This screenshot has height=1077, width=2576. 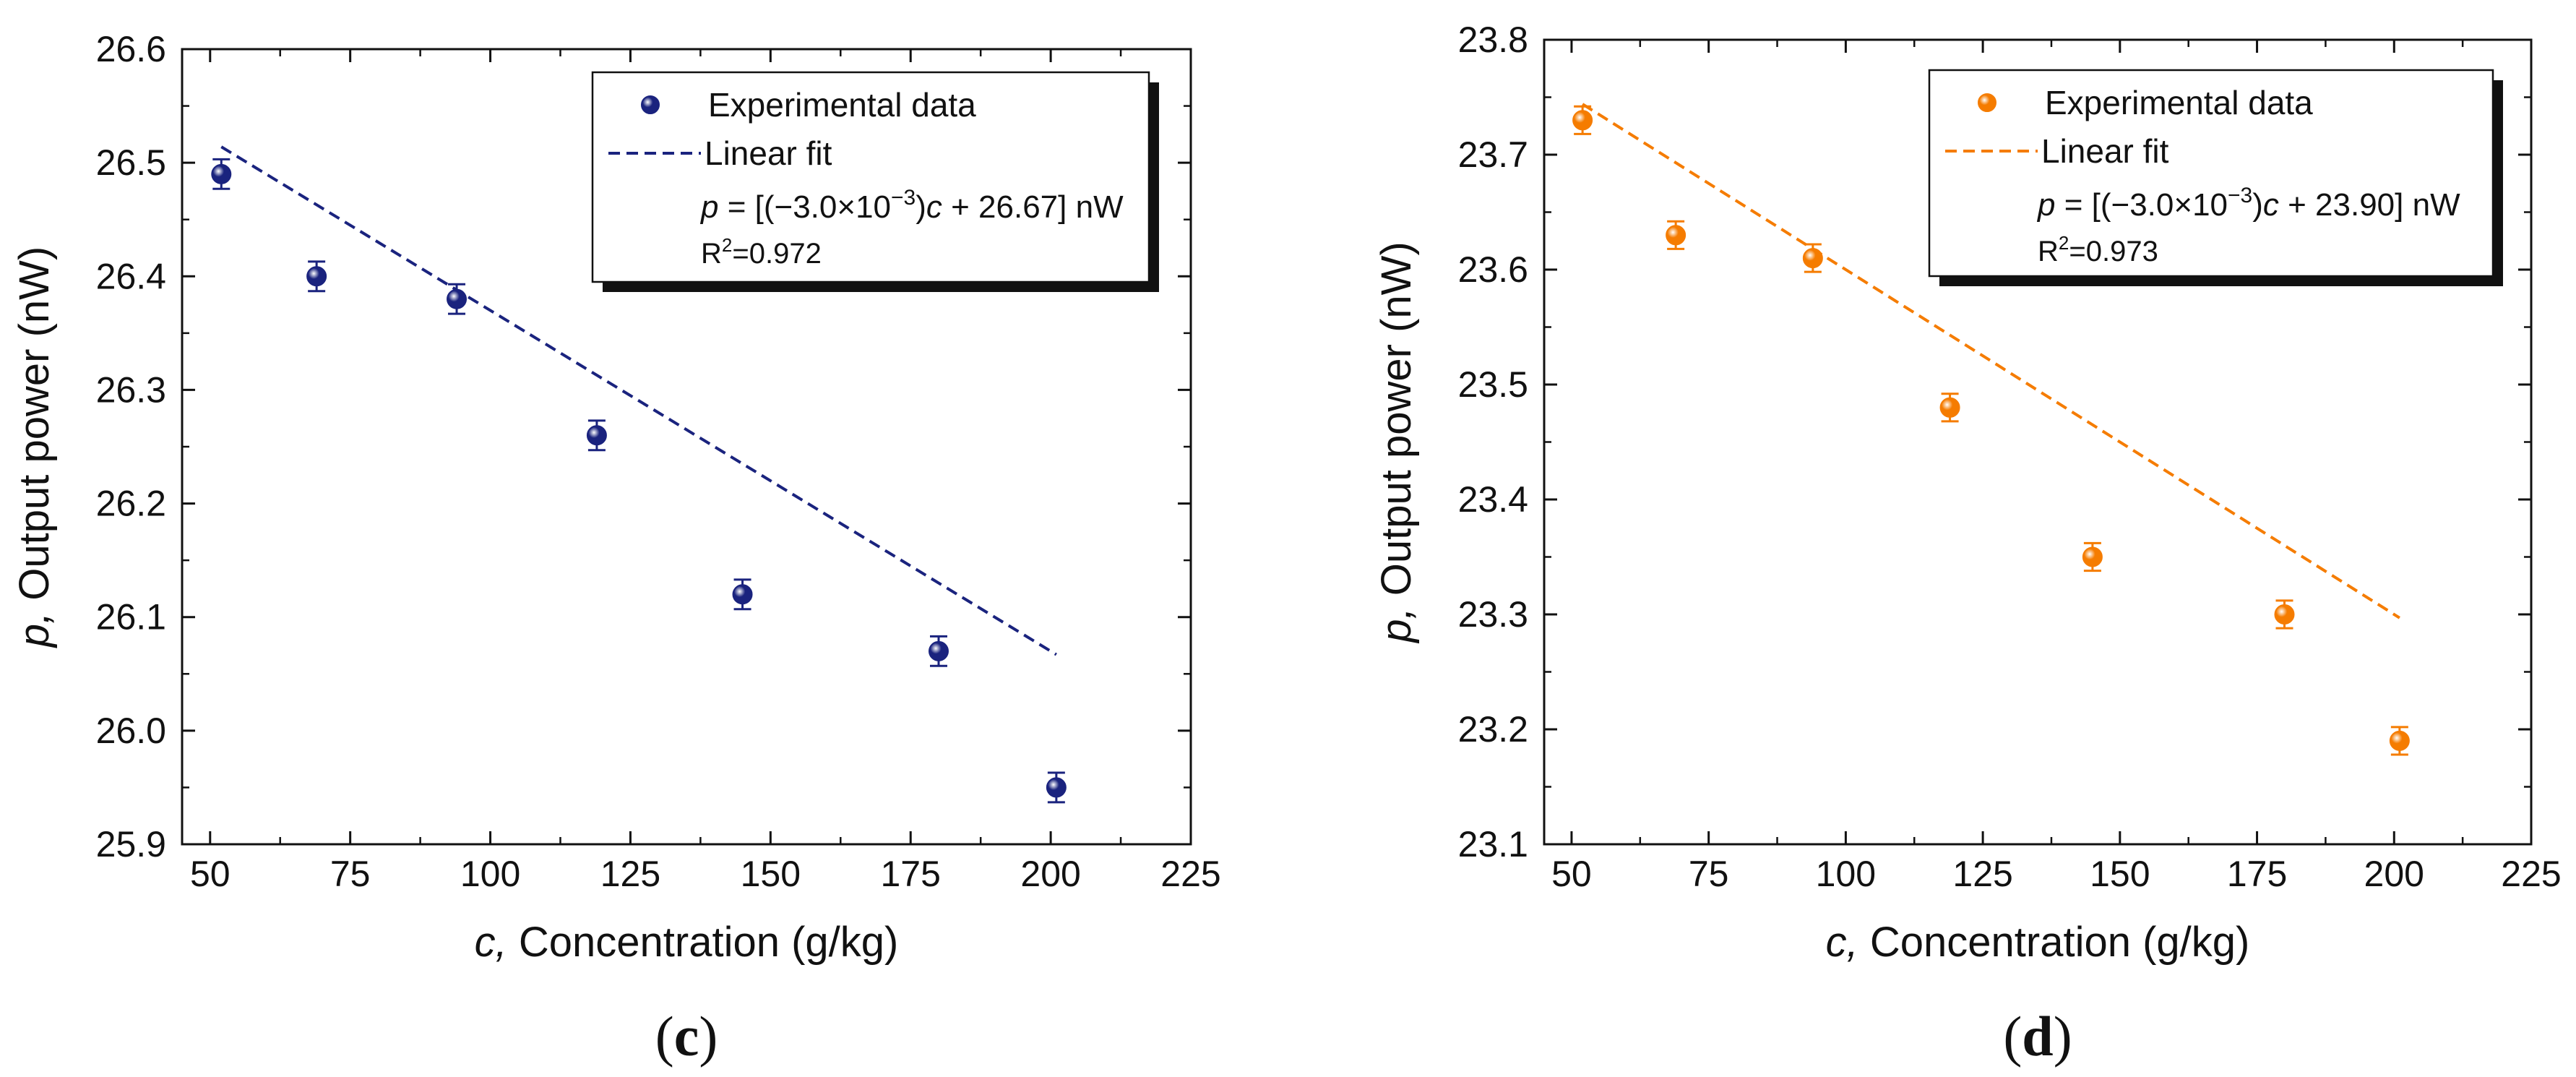 What do you see at coordinates (131, 162) in the screenshot?
I see `y-tick-label: 26.5` at bounding box center [131, 162].